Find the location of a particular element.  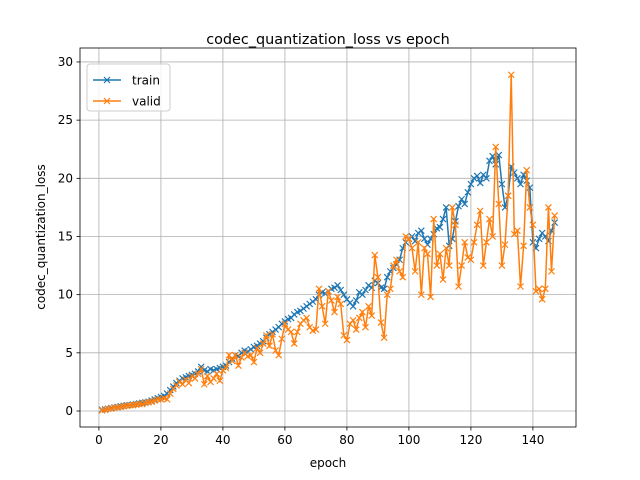

chart-title: codec_quantization_loss vs epoch is located at coordinates (328, 40).